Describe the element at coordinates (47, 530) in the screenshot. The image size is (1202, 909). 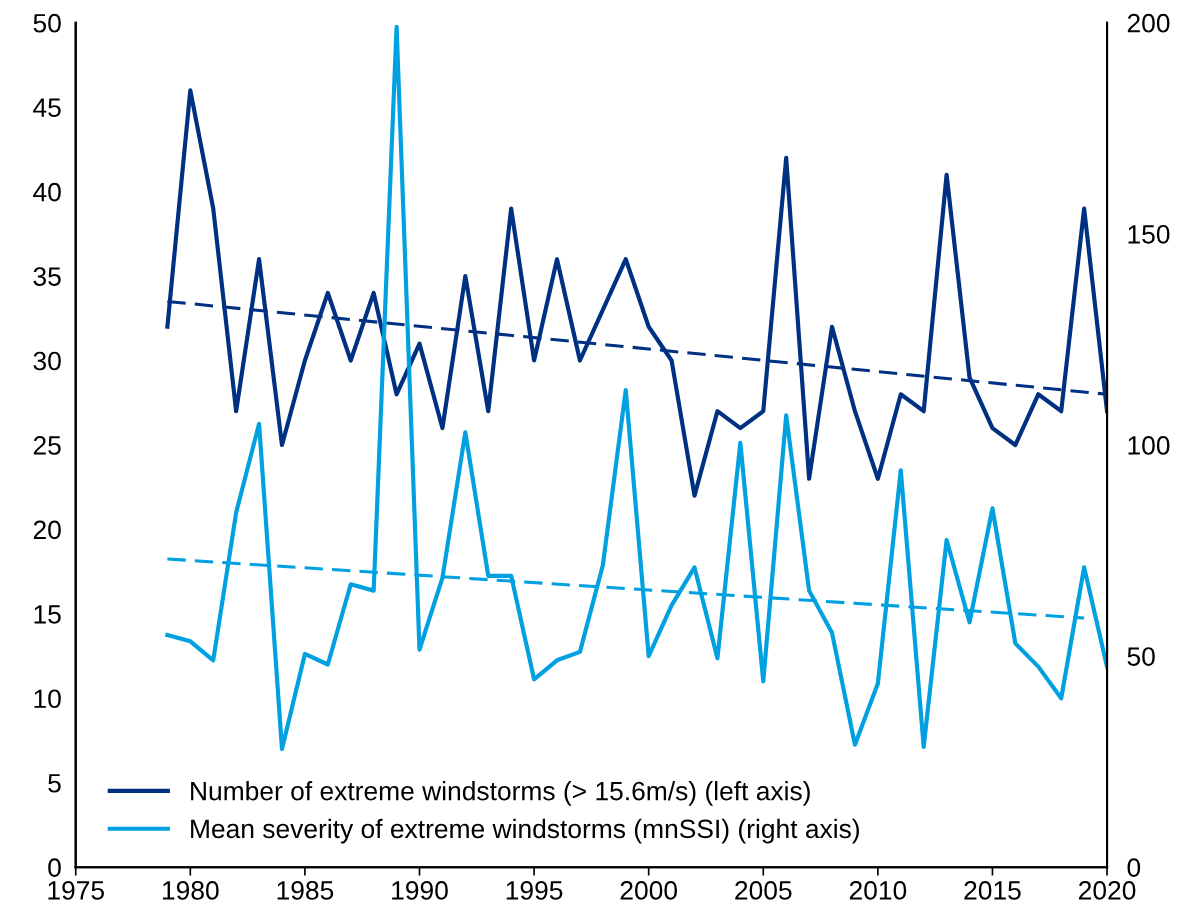
I see `y-tick-label: 20` at that location.